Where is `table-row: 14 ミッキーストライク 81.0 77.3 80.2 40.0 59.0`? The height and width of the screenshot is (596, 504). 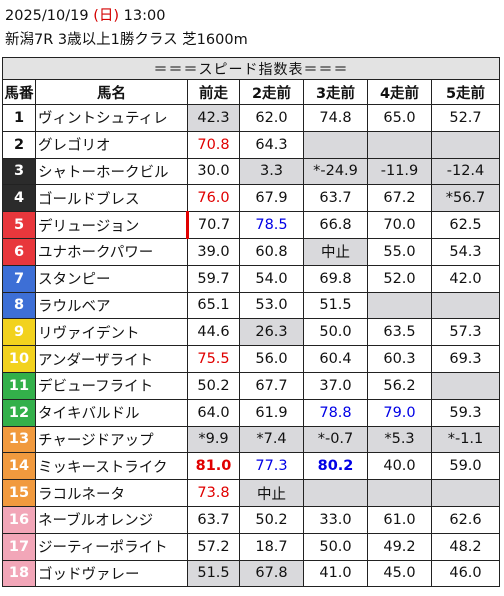
table-row: 14 ミッキーストライク 81.0 77.3 80.2 40.0 59.0 is located at coordinates (251, 466).